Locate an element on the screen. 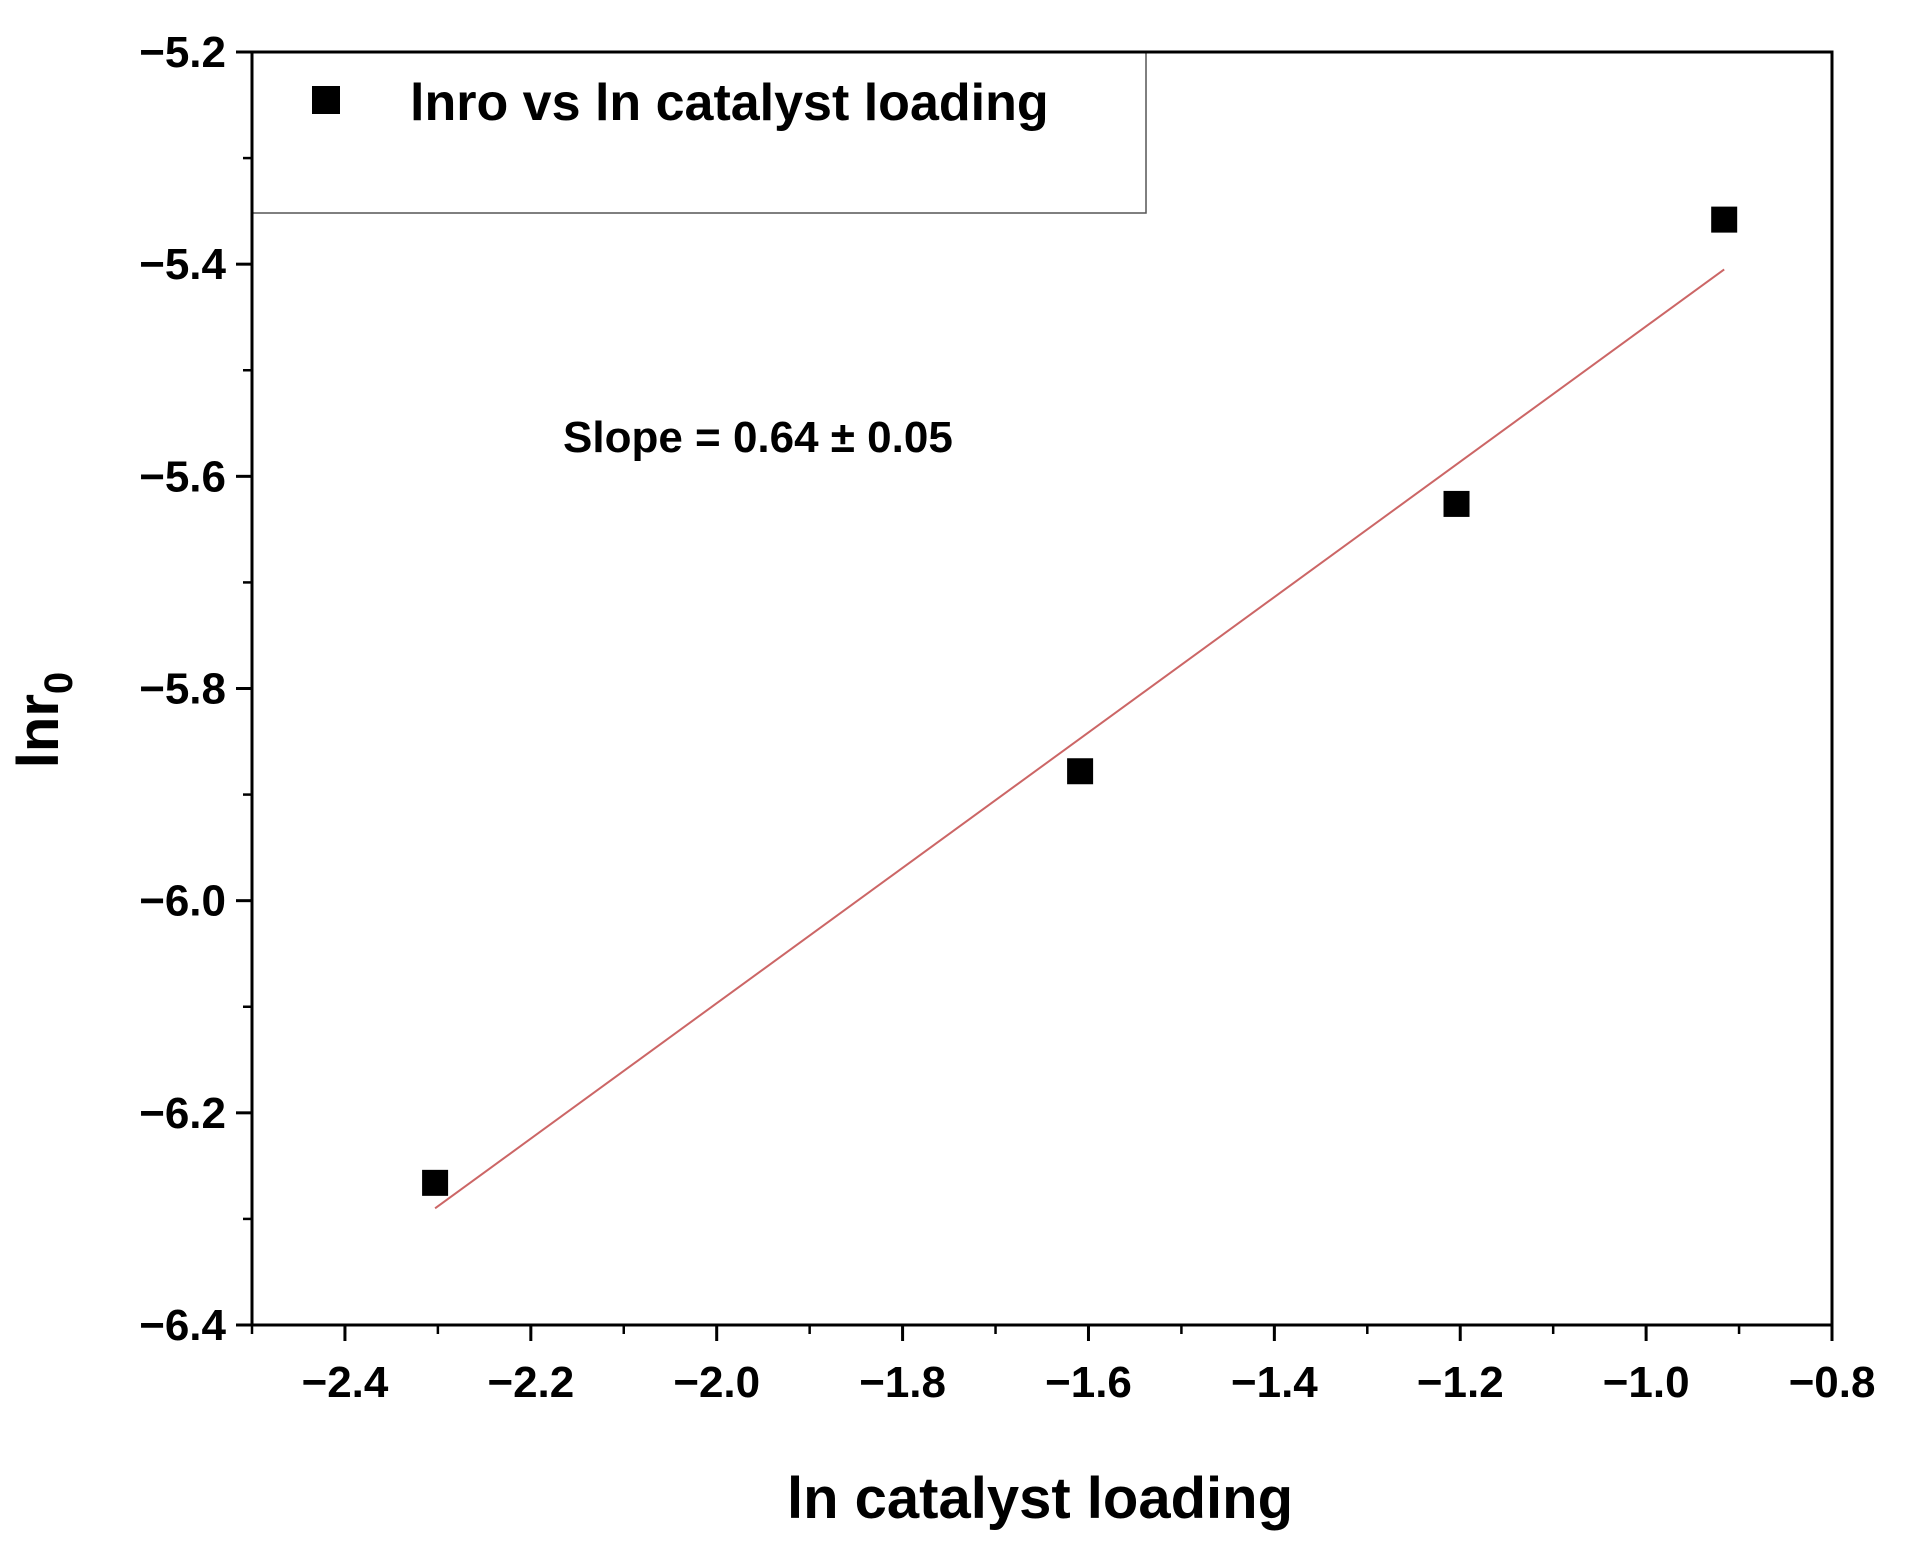 The width and height of the screenshot is (1907, 1543). x-axis-title: ln catalyst loading is located at coordinates (1040, 1498).